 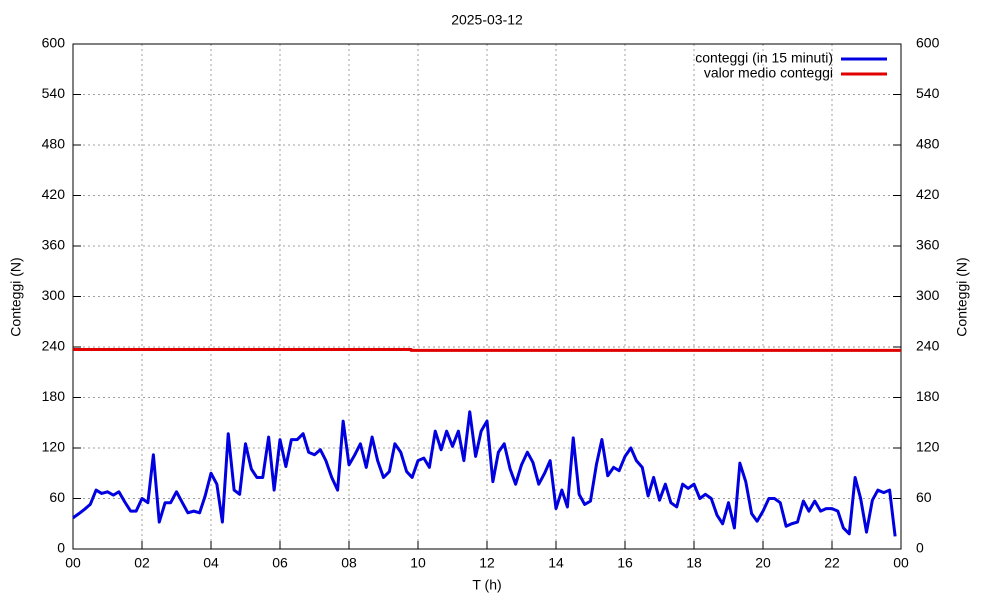 What do you see at coordinates (556, 563) in the screenshot?
I see `x-tick-label: 14` at bounding box center [556, 563].